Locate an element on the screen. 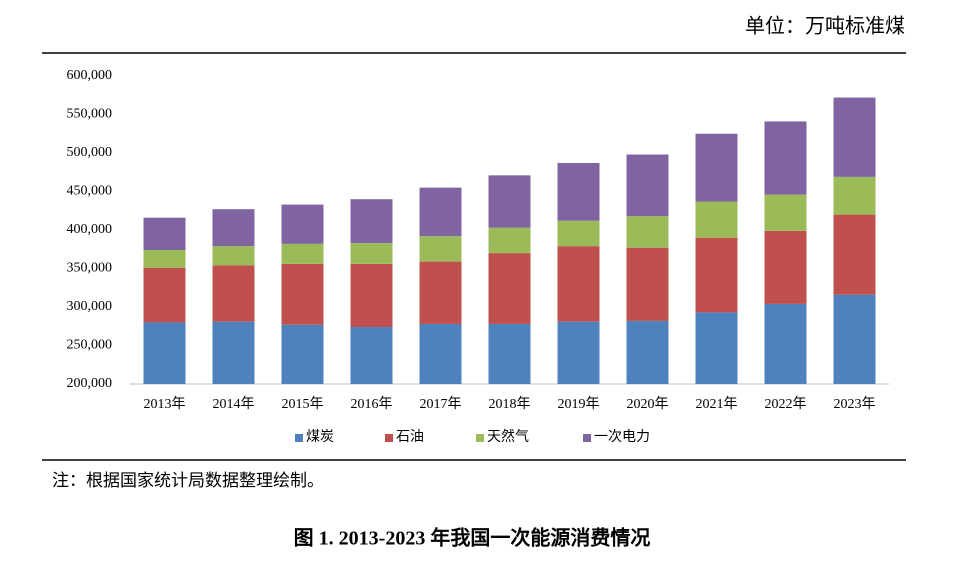 Image resolution: width=958 pixels, height=567 pixels. x-tick-label: 2021年 is located at coordinates (717, 404).